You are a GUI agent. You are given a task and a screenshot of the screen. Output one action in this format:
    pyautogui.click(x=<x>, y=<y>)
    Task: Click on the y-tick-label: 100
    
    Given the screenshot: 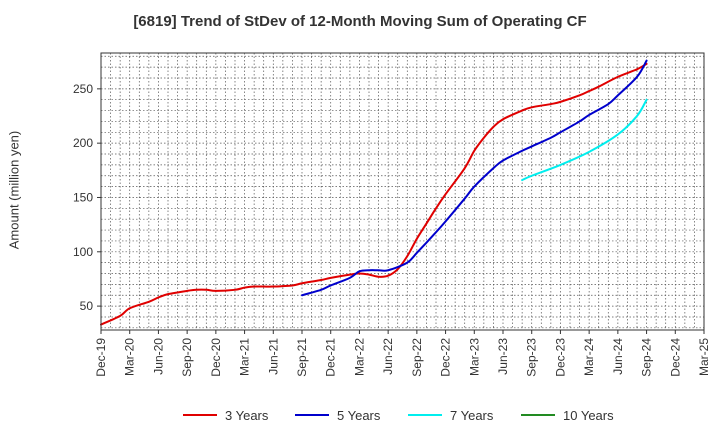 What is the action you would take?
    pyautogui.click(x=83, y=252)
    